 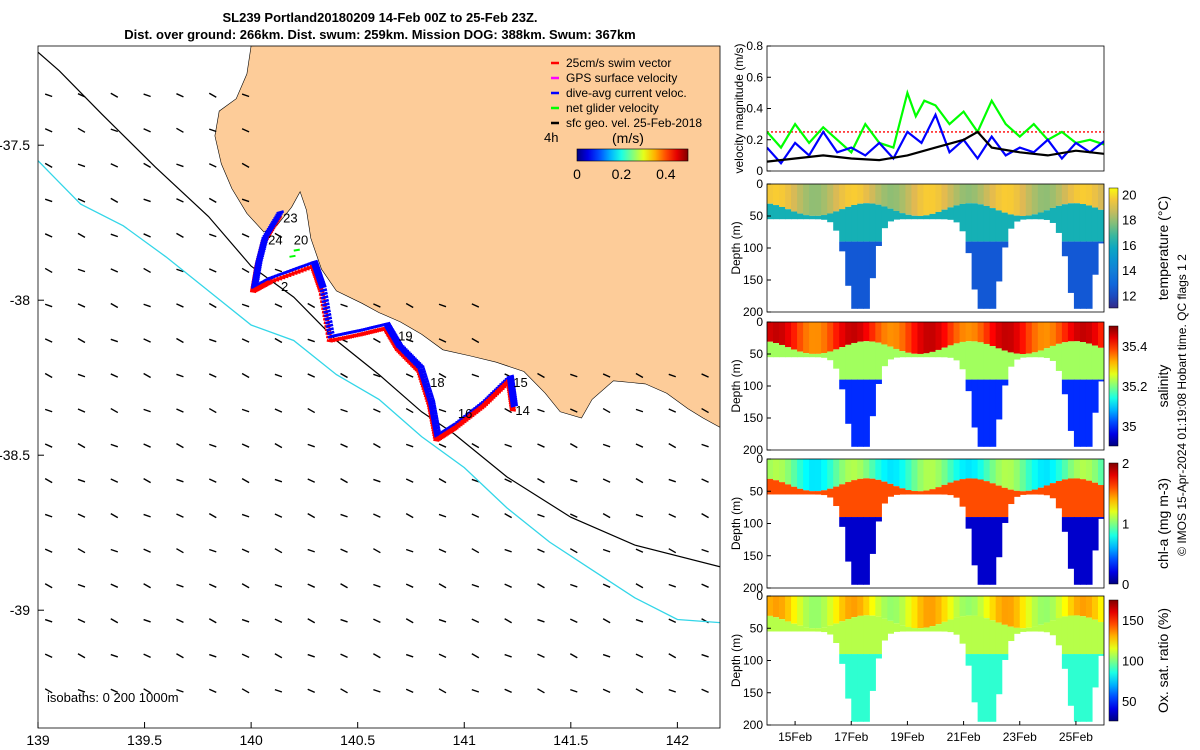 I want to click on heatmap-y-tick-label: 50, so click(x=757, y=216).